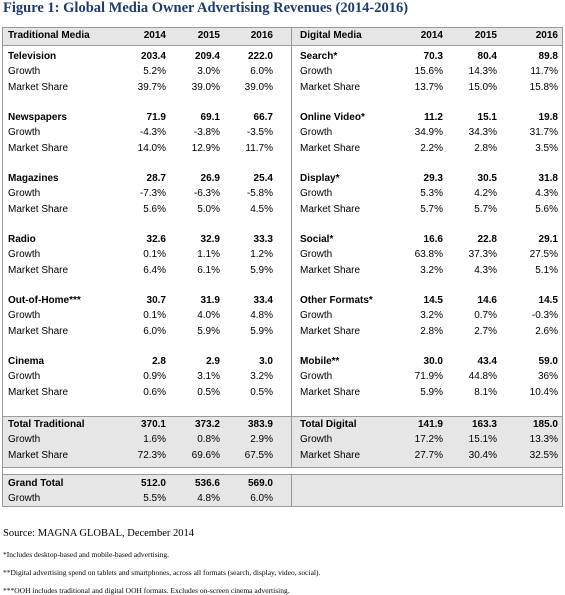 The height and width of the screenshot is (595, 565). What do you see at coordinates (431, 148) in the screenshot?
I see `cell-value: 2.2%` at bounding box center [431, 148].